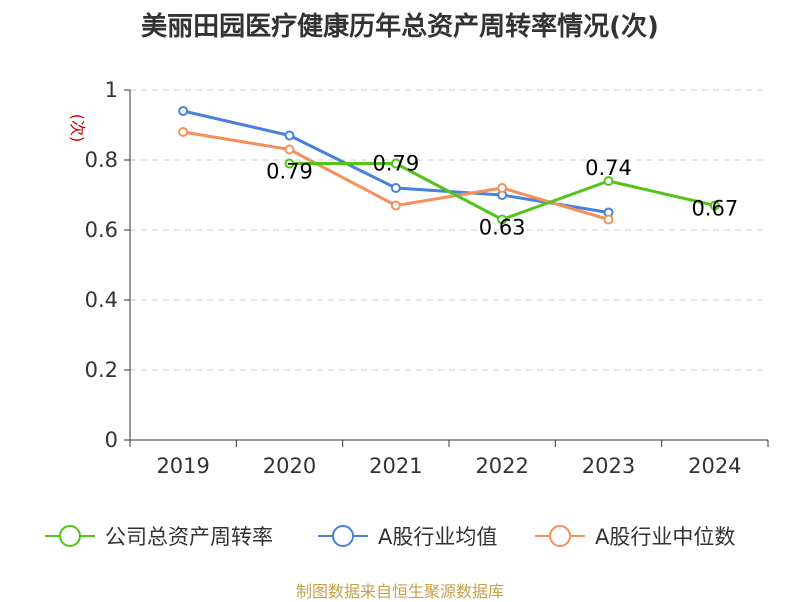 The width and height of the screenshot is (800, 602). I want to click on data-label: 0.63, so click(502, 228).